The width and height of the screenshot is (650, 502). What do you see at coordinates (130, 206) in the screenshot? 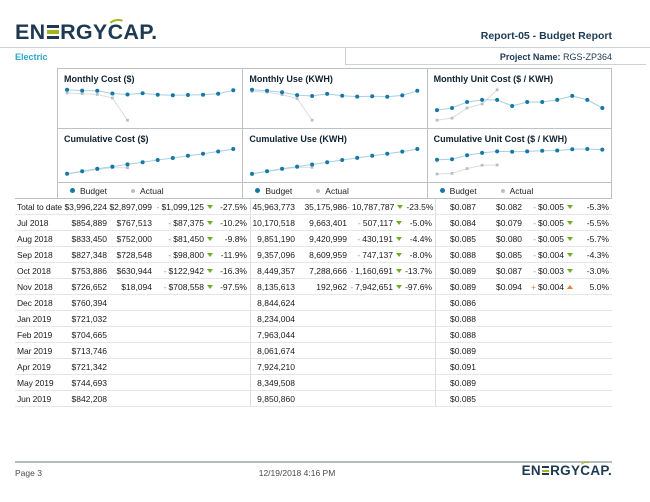
I see `cost-actual-value: $2,897,099` at bounding box center [130, 206].